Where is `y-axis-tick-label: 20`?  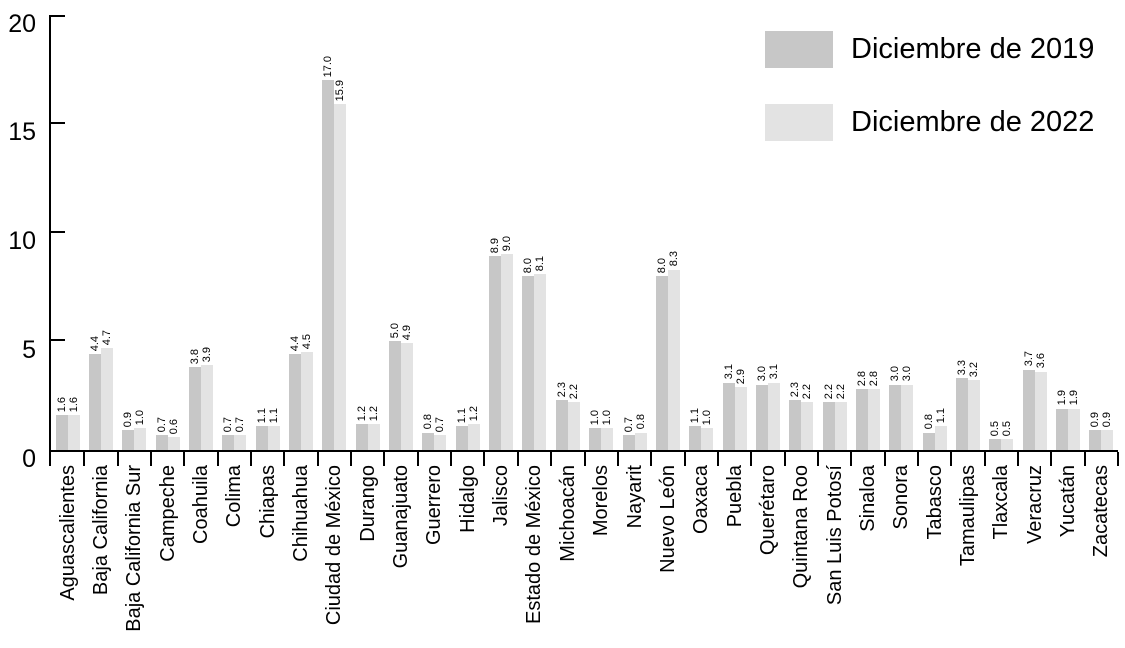
y-axis-tick-label: 20 is located at coordinates (22, 23).